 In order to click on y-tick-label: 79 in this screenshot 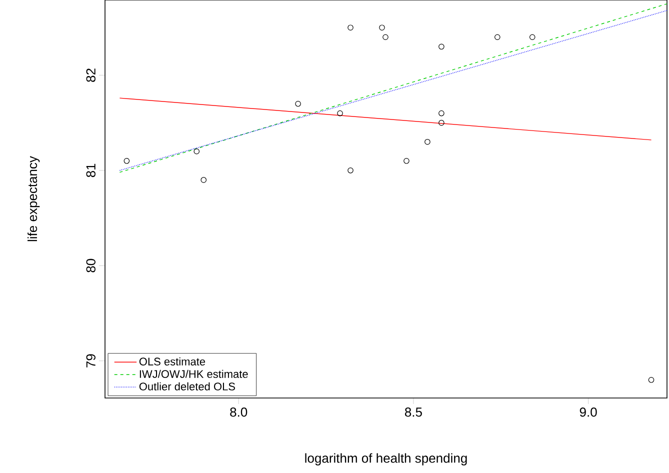, I will do `click(91, 361)`.